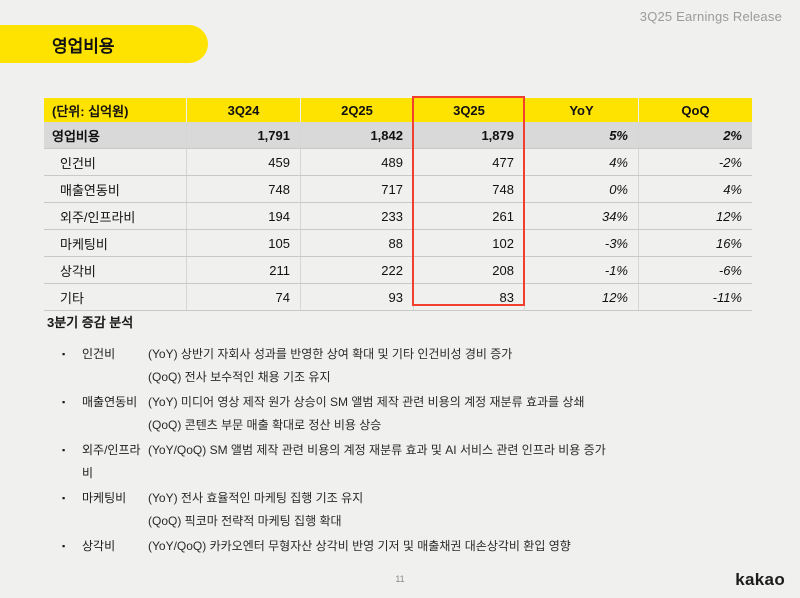 The image size is (800, 598). What do you see at coordinates (243, 216) in the screenshot?
I see `value-3q24: 194` at bounding box center [243, 216].